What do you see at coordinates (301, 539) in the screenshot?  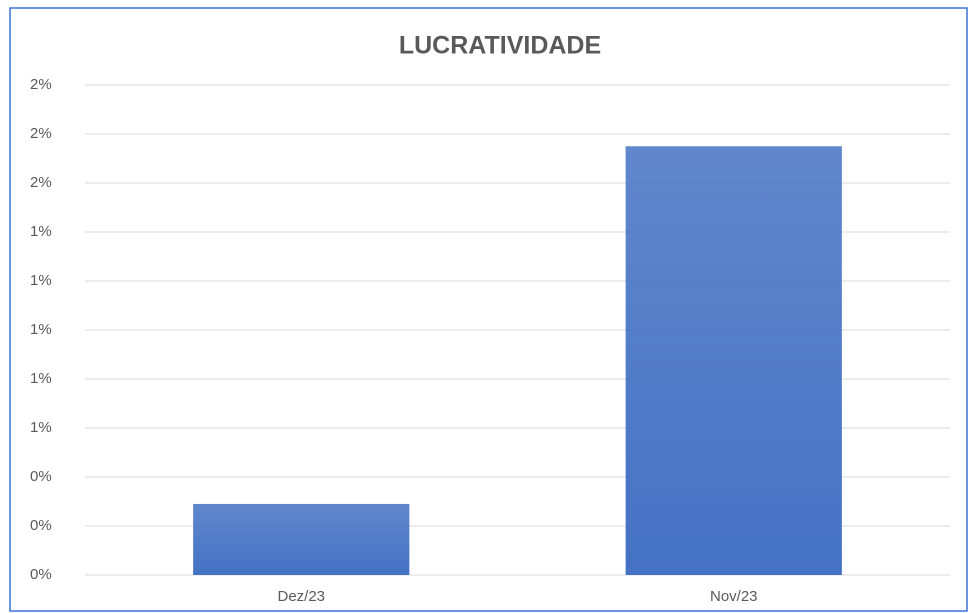 I see `bar` at bounding box center [301, 539].